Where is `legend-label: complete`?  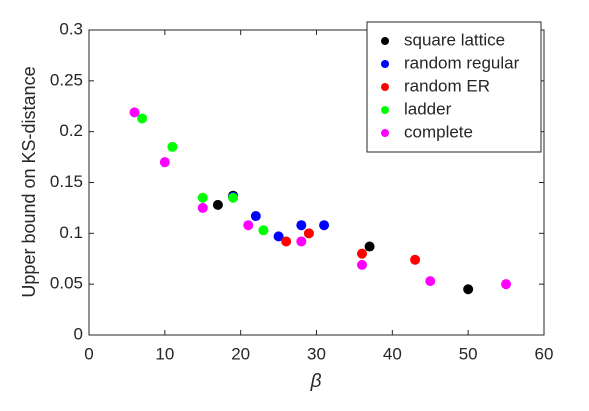 legend-label: complete is located at coordinates (438, 131).